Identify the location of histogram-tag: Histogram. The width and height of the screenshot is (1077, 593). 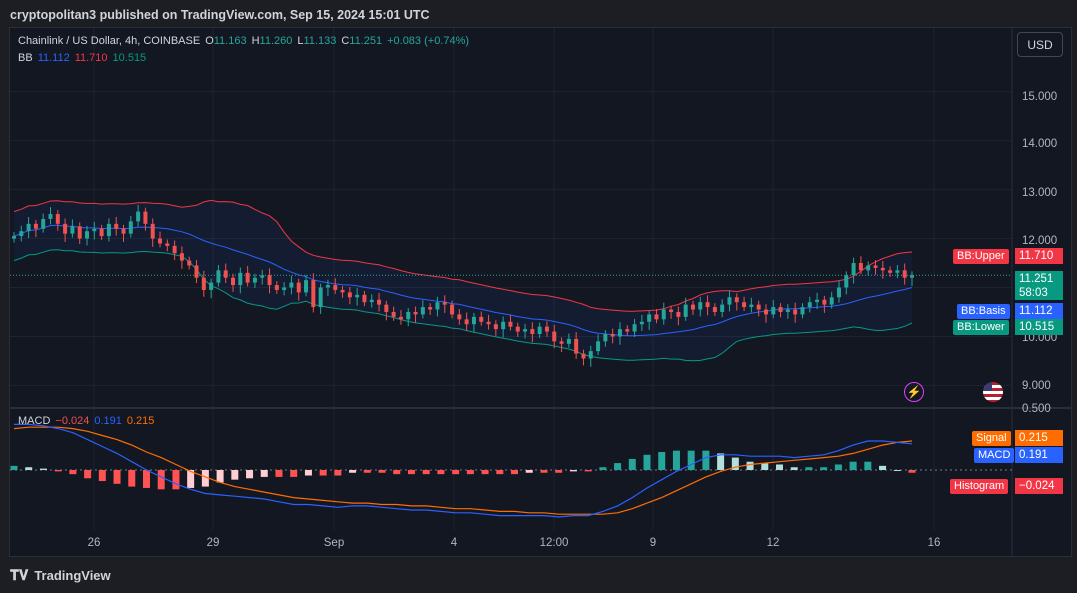
(979, 486).